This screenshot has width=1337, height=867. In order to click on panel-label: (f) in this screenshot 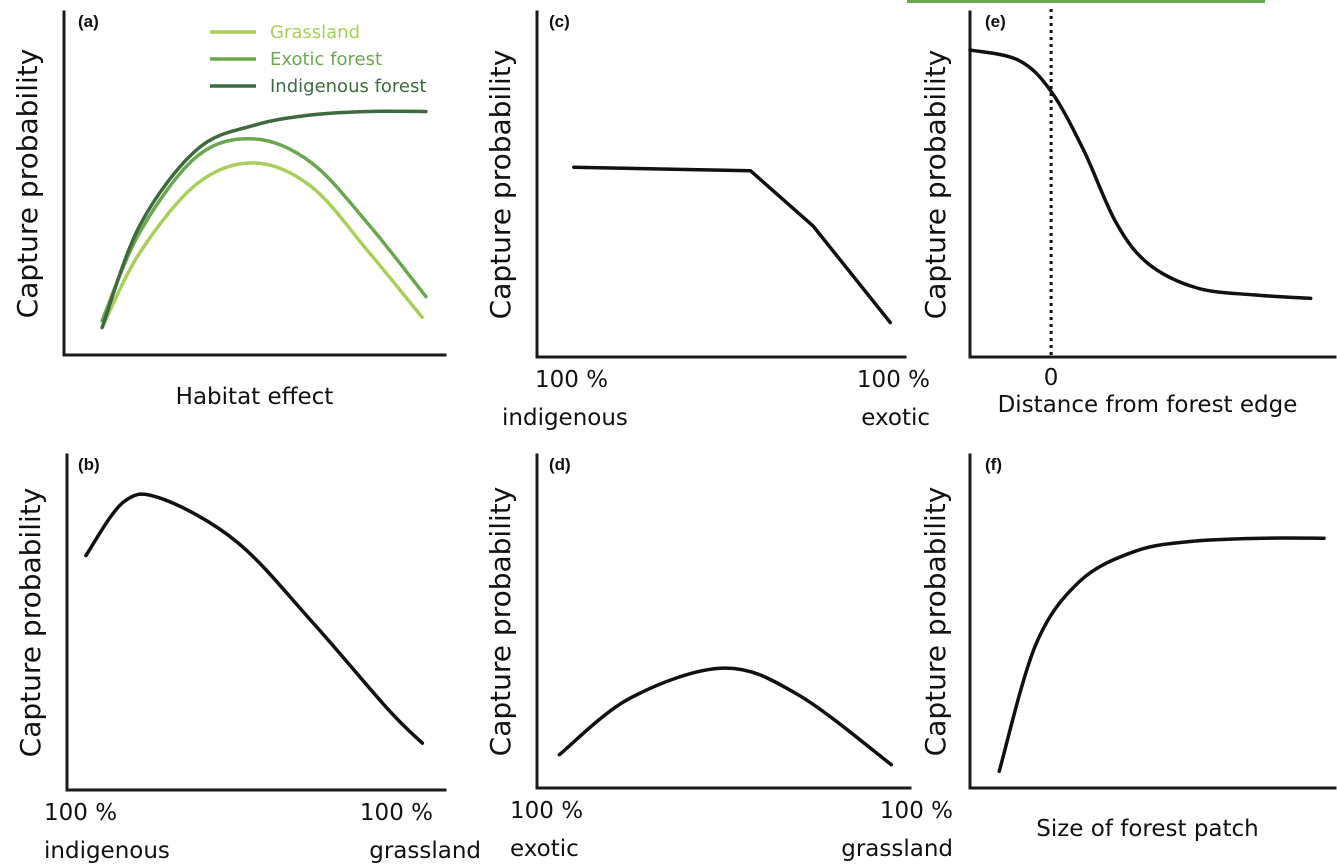, I will do `click(993, 464)`.